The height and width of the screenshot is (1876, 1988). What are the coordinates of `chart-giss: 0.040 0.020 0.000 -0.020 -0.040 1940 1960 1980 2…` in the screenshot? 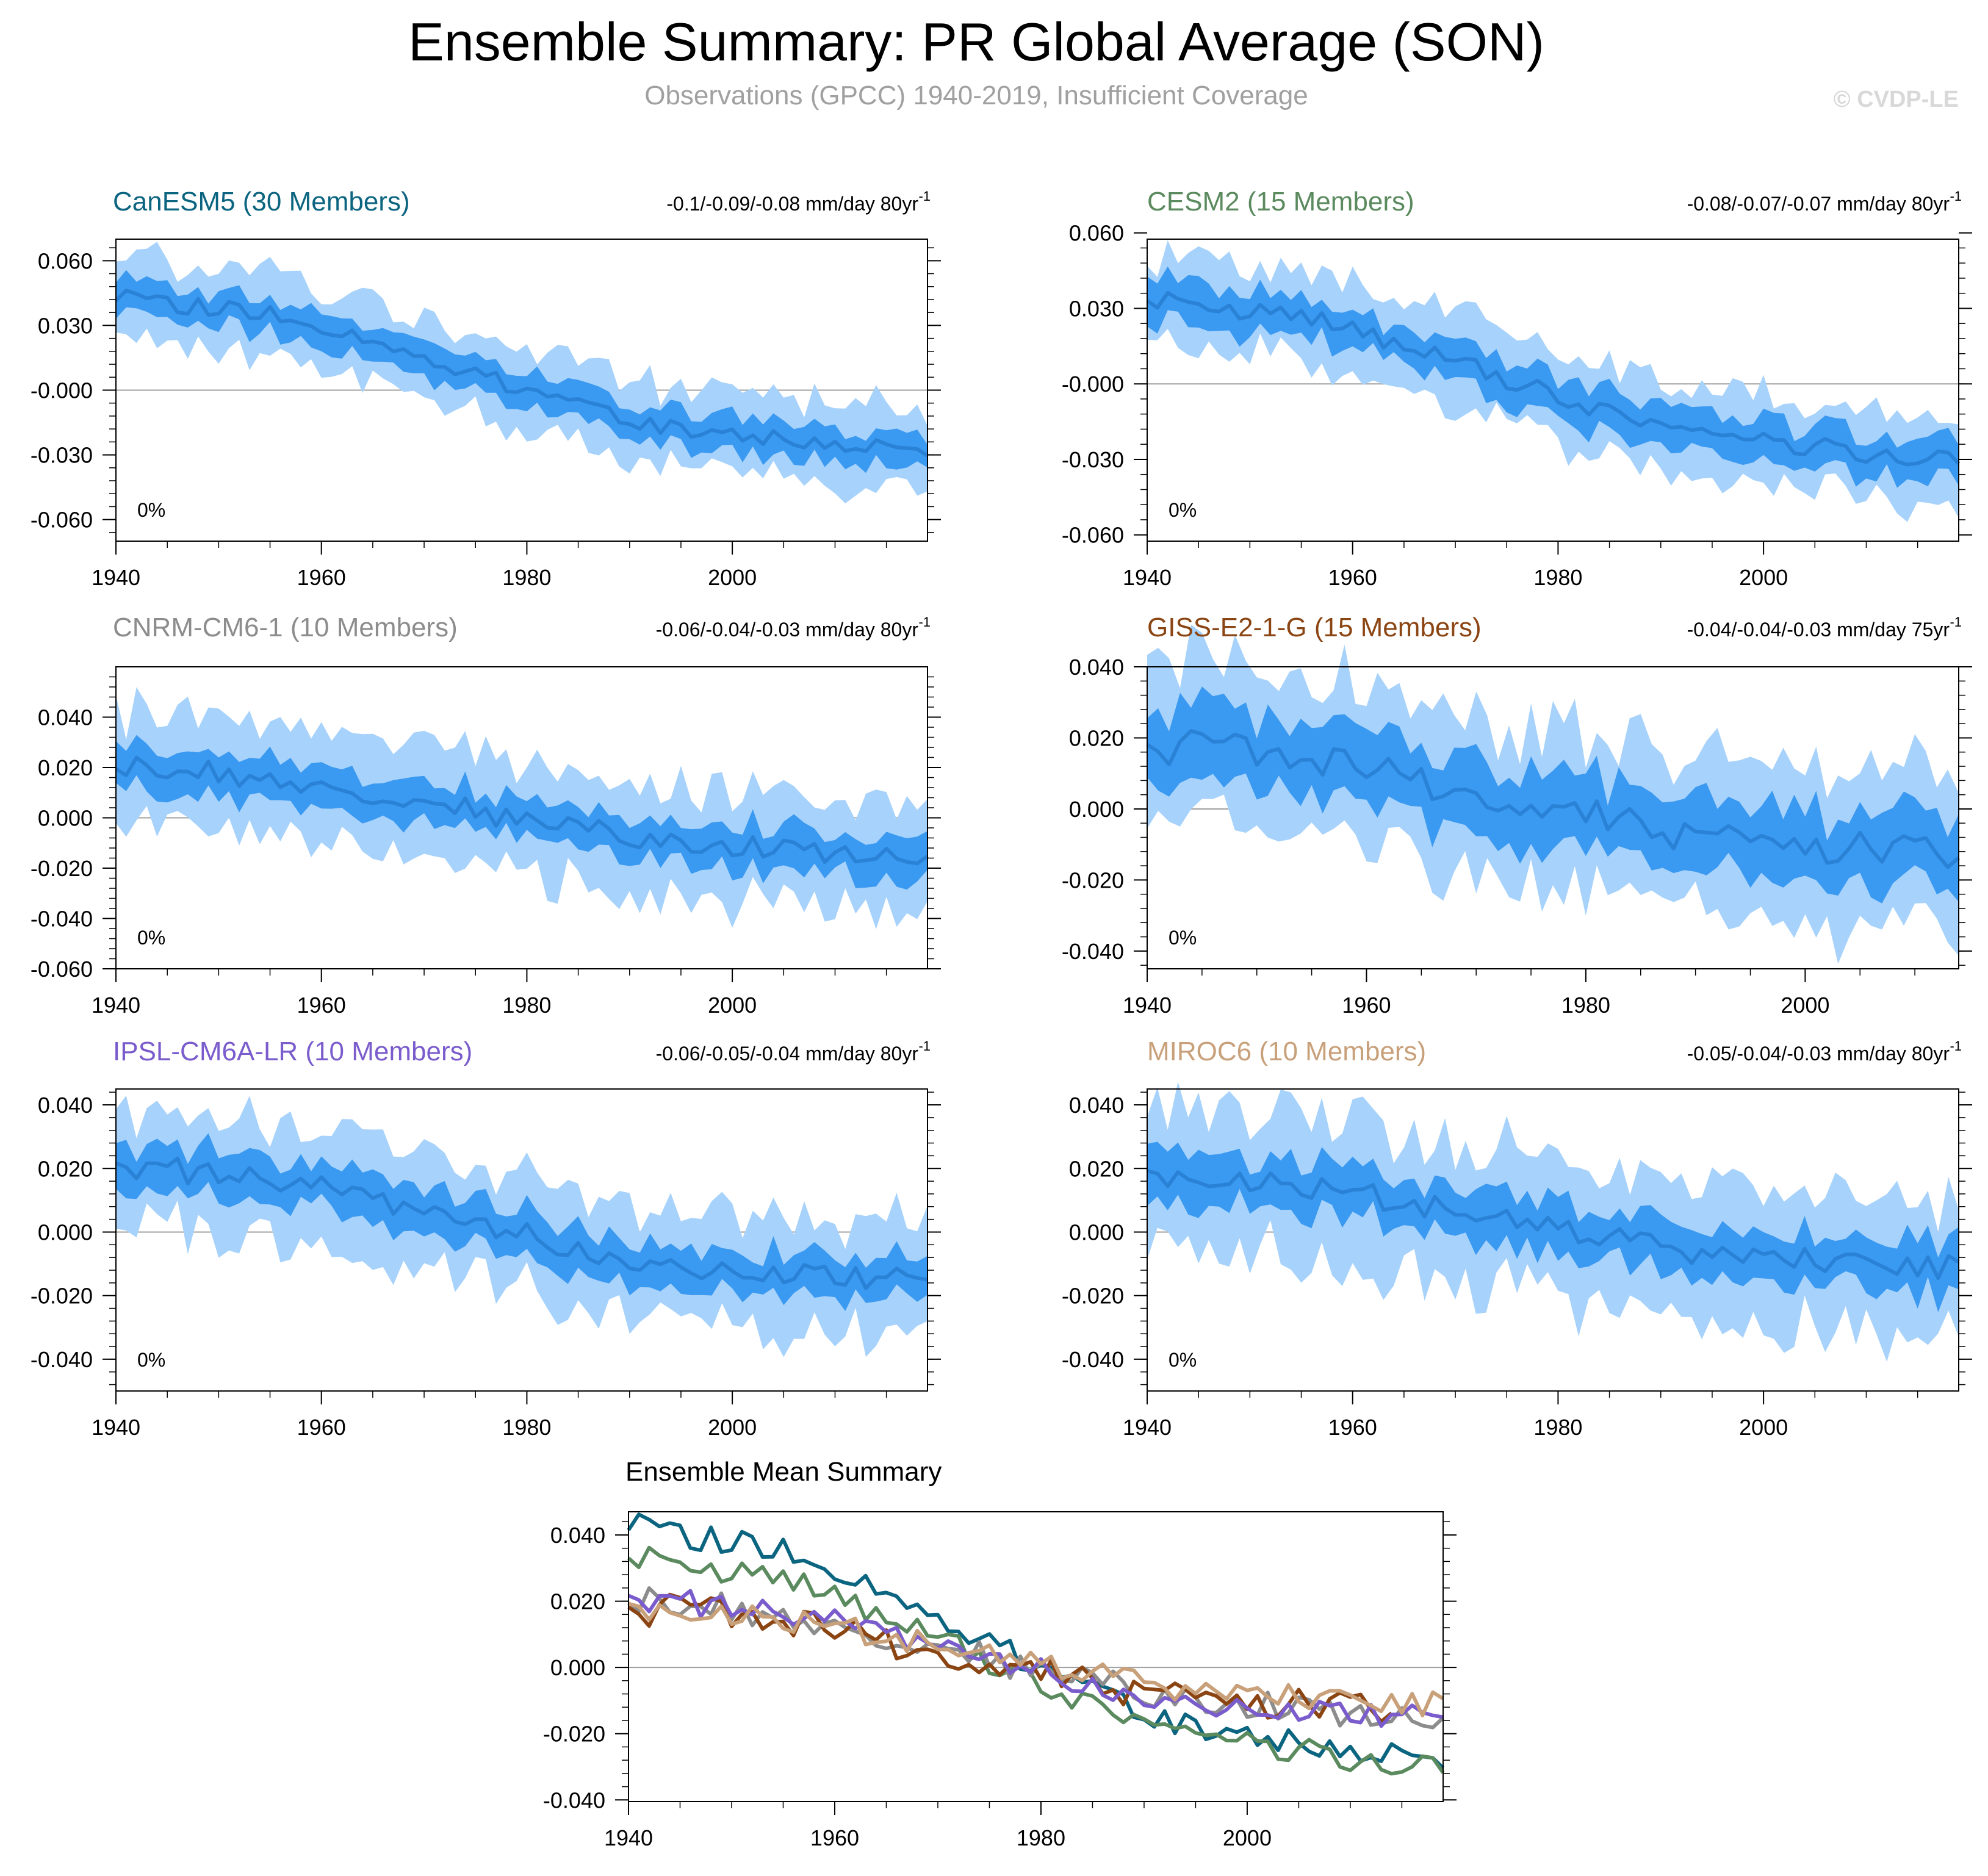 It's located at (1517, 815).